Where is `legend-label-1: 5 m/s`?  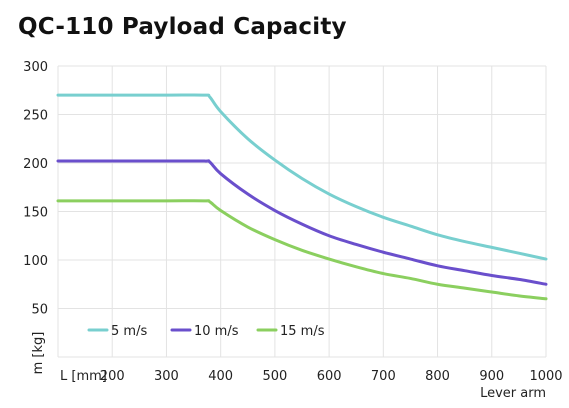
legend-label-1: 5 m/s is located at coordinates (129, 331).